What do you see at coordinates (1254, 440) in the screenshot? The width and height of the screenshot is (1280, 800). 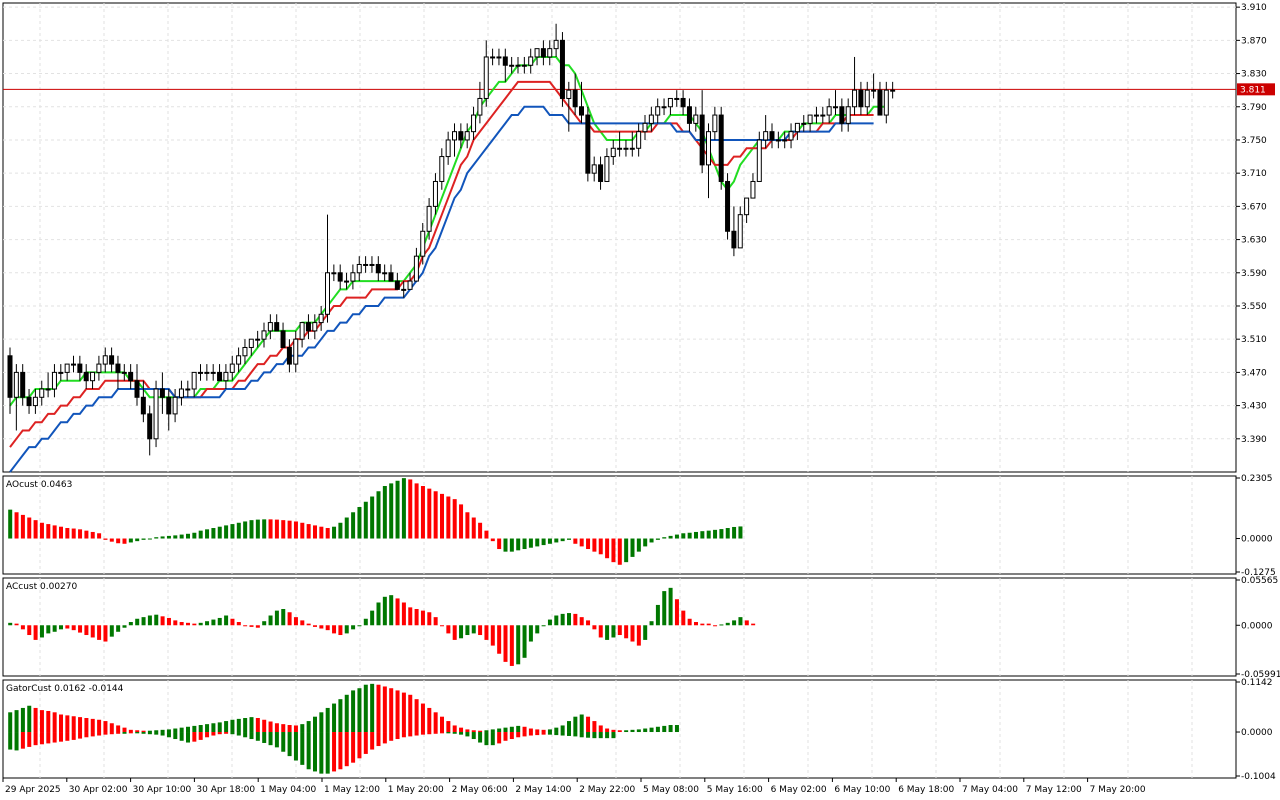 I see `y-tick-label: 3.390` at bounding box center [1254, 440].